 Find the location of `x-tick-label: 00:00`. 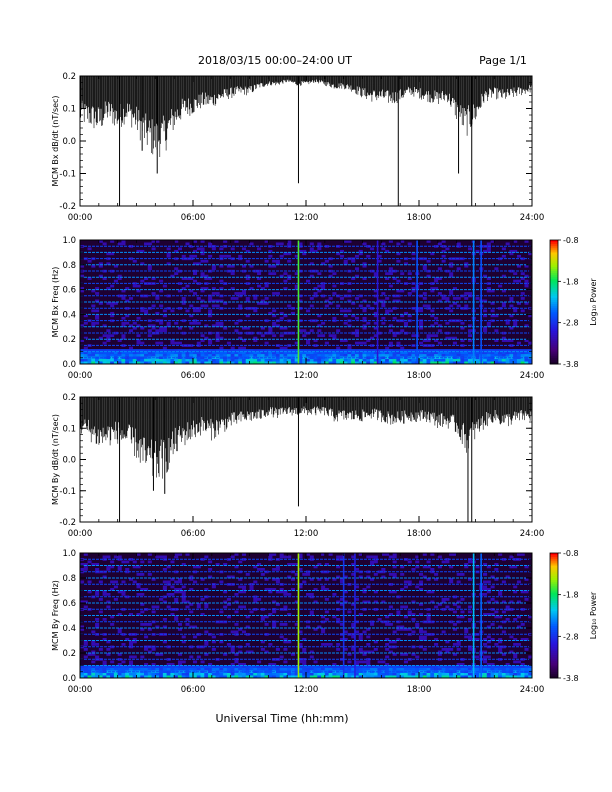

x-tick-label: 00:00 is located at coordinates (80, 218).